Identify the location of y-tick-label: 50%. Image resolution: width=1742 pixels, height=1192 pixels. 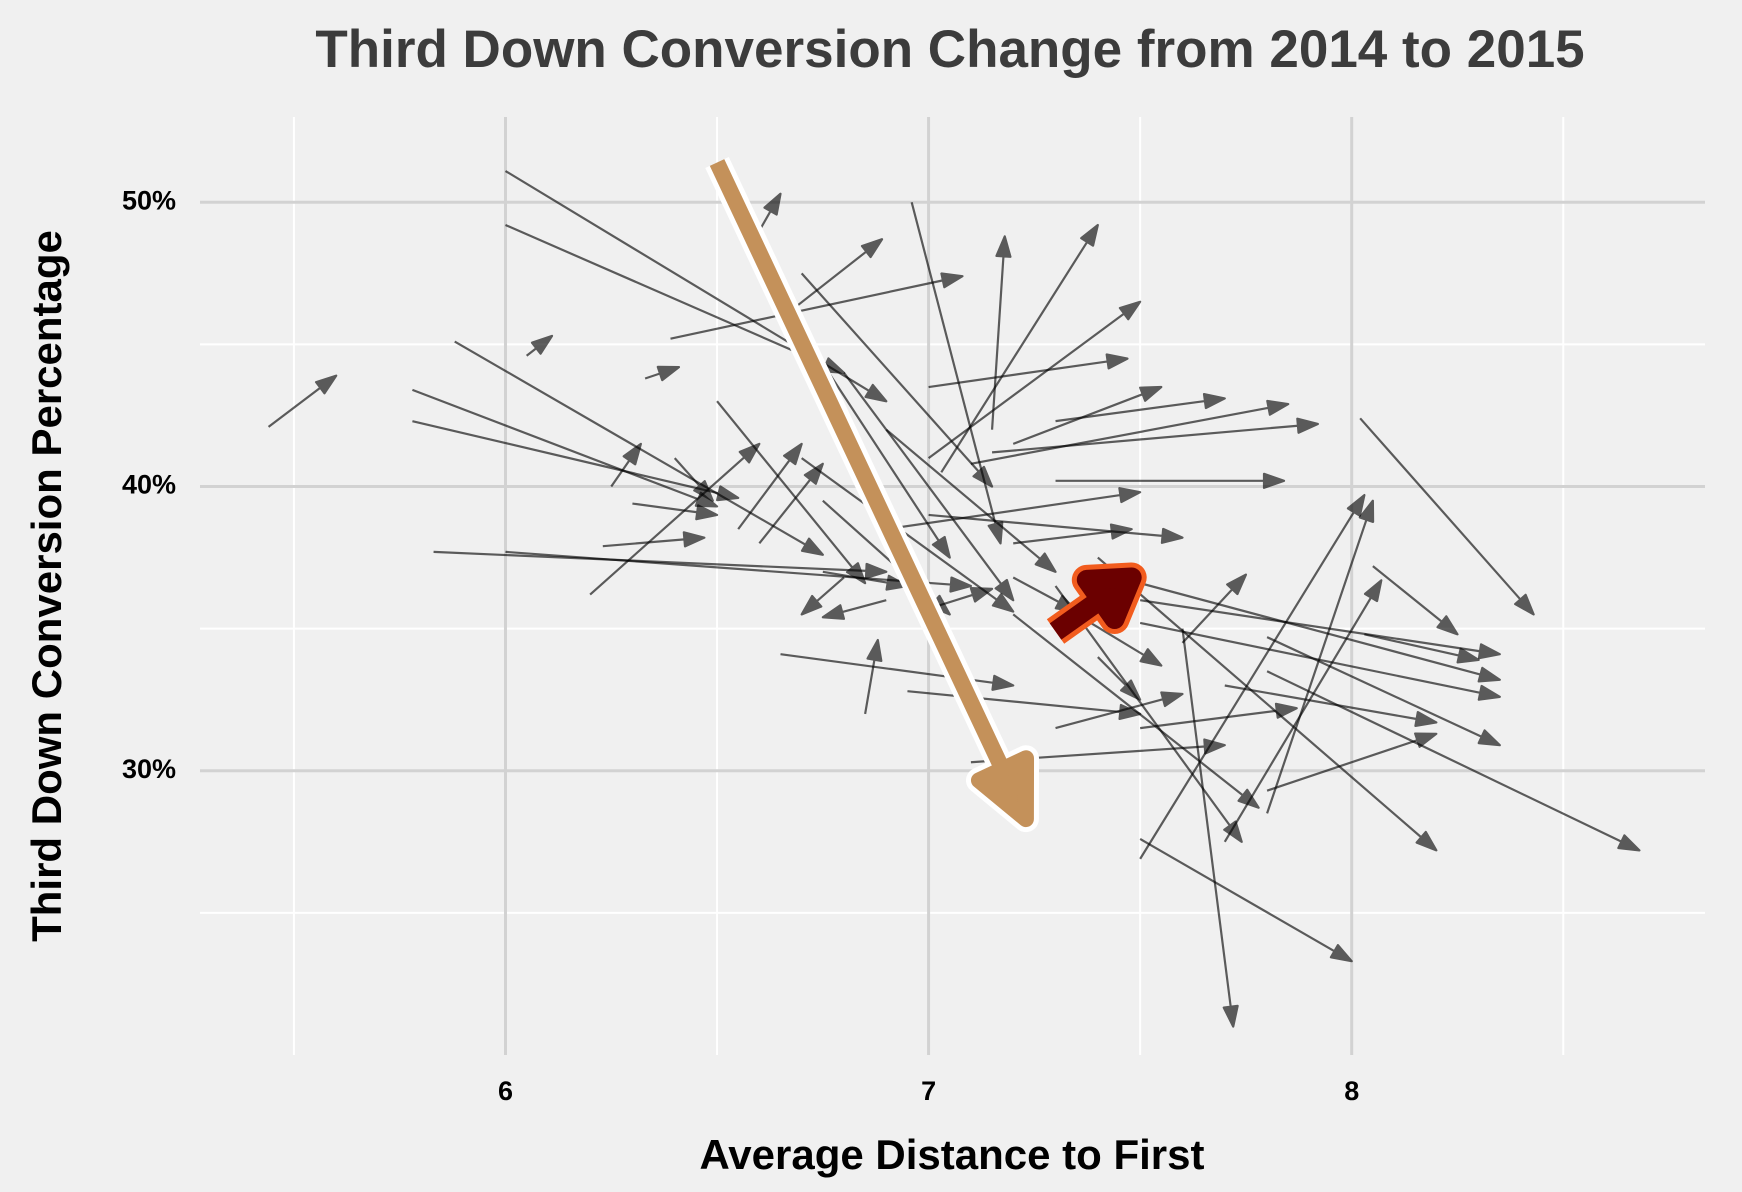
(149, 200).